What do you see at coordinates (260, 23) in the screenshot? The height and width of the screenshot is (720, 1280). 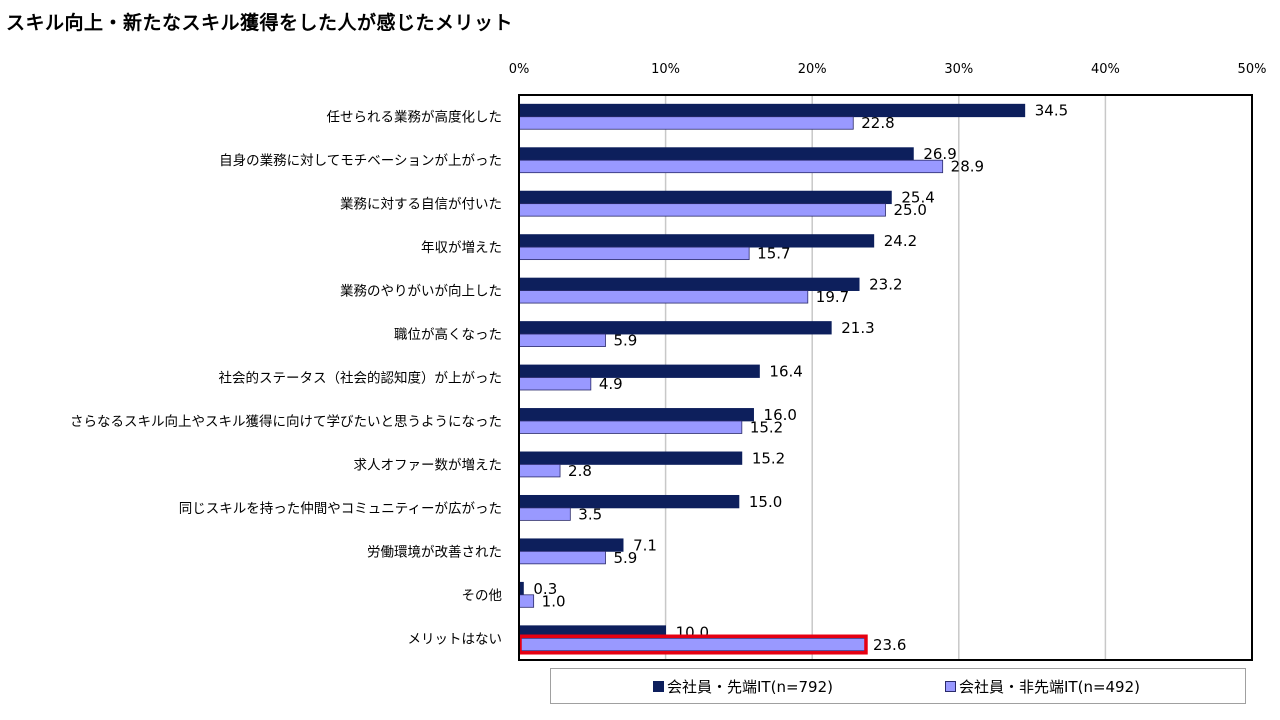 I see `chart-title: スキル向上・新たなスキル獲得をした人が感じたメリット` at bounding box center [260, 23].